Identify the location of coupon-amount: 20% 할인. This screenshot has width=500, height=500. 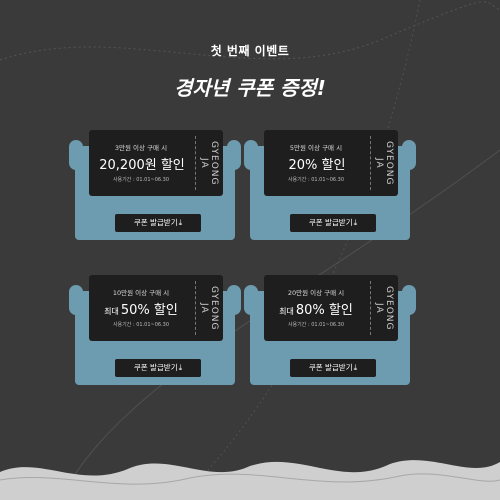
(317, 165).